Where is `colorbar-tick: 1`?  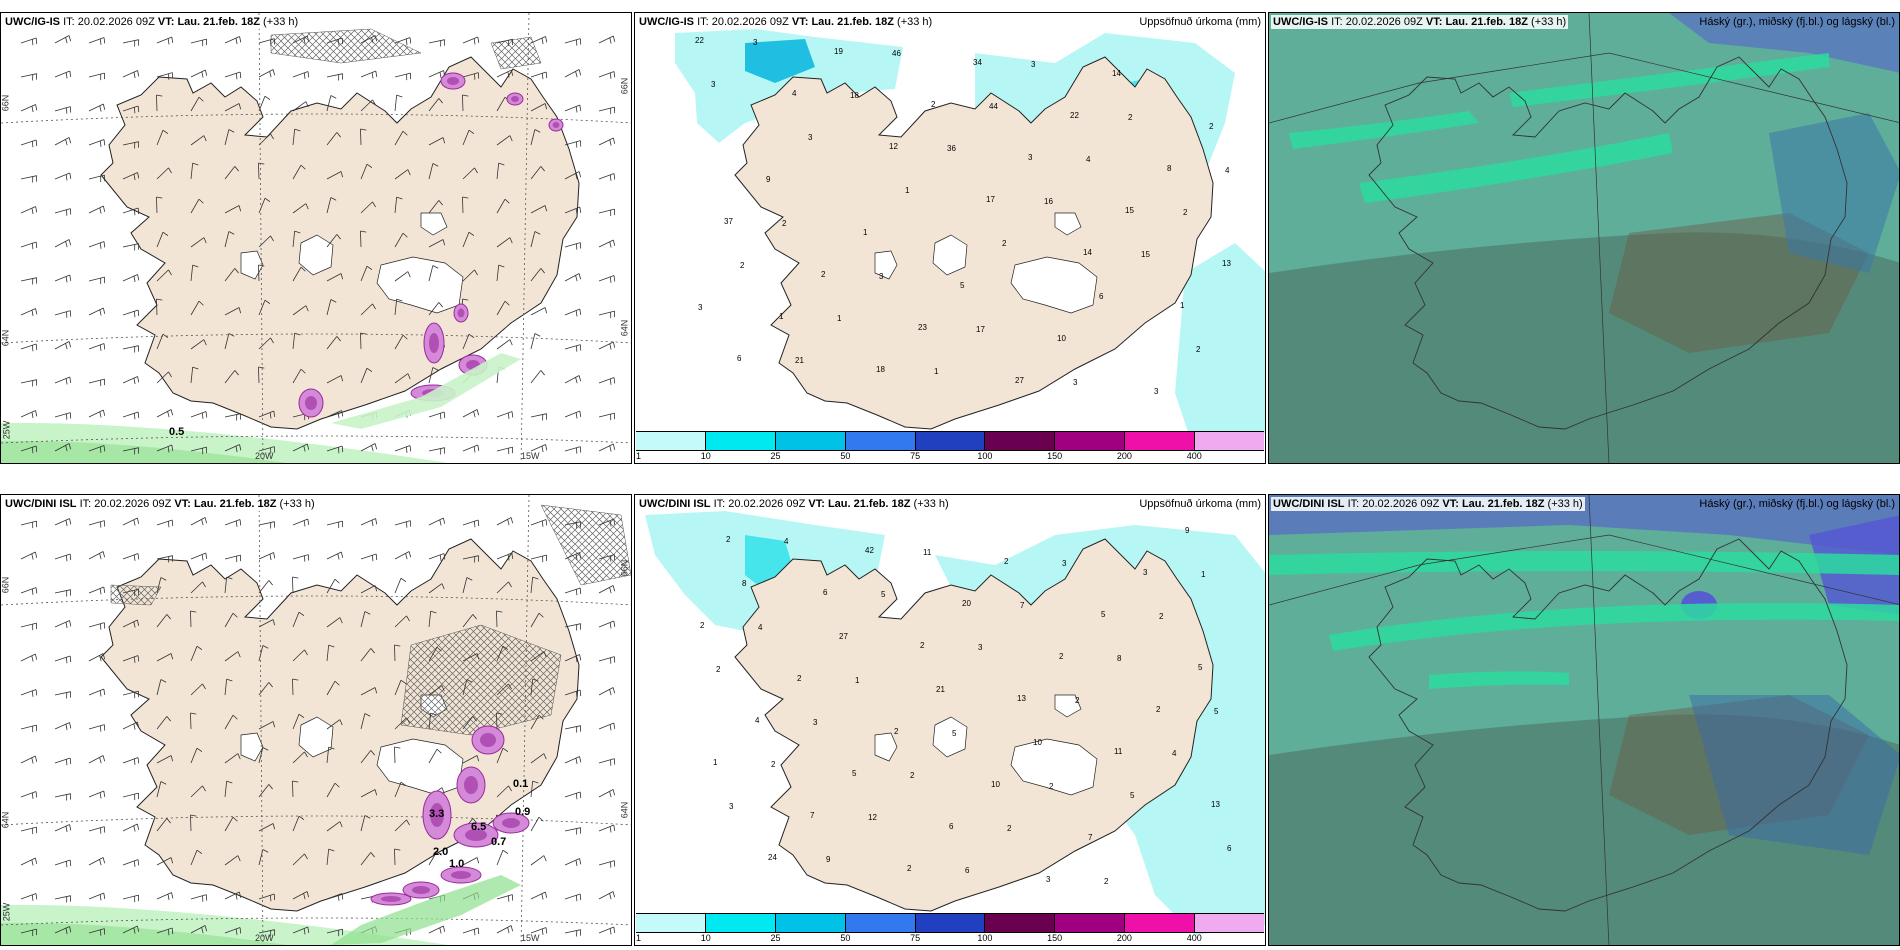 colorbar-tick: 1 is located at coordinates (639, 456).